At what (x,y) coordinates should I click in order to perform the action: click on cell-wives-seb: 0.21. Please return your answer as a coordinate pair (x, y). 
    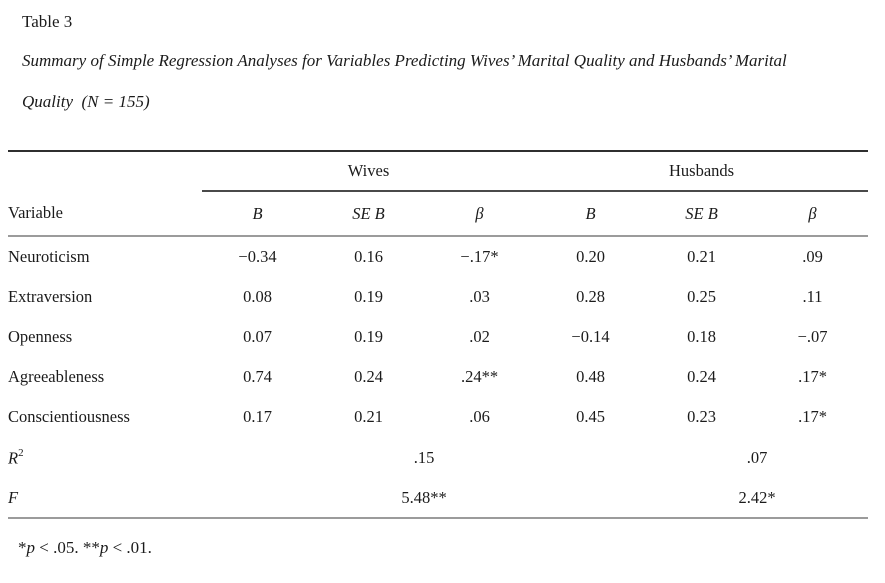
    Looking at the image, I should click on (368, 416).